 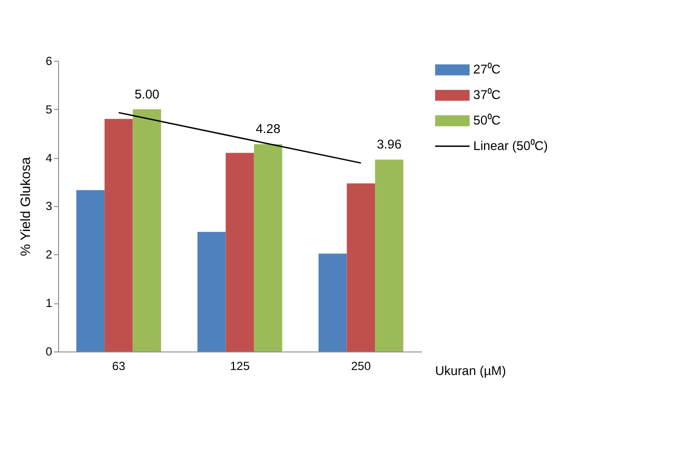 What do you see at coordinates (147, 94) in the screenshot?
I see `data-label: 5.00` at bounding box center [147, 94].